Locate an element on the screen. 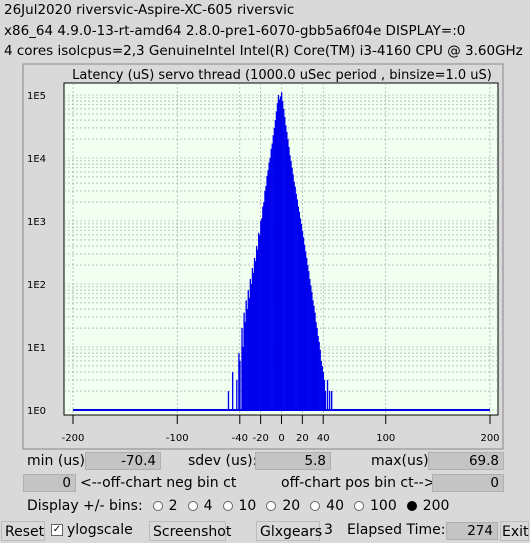  pos-bin-count: 0 is located at coordinates (468, 483).